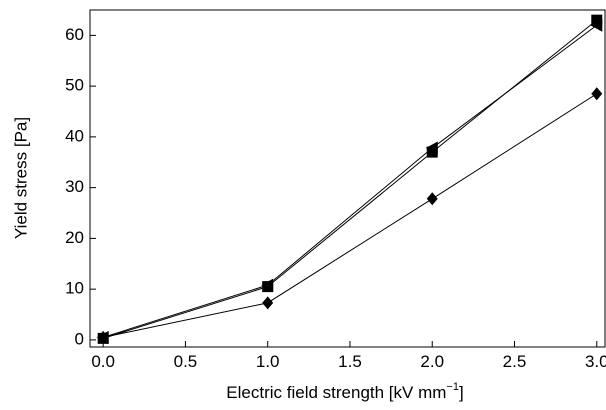 The height and width of the screenshot is (410, 606). What do you see at coordinates (186, 361) in the screenshot?
I see `x-tick-label: 0.5` at bounding box center [186, 361].